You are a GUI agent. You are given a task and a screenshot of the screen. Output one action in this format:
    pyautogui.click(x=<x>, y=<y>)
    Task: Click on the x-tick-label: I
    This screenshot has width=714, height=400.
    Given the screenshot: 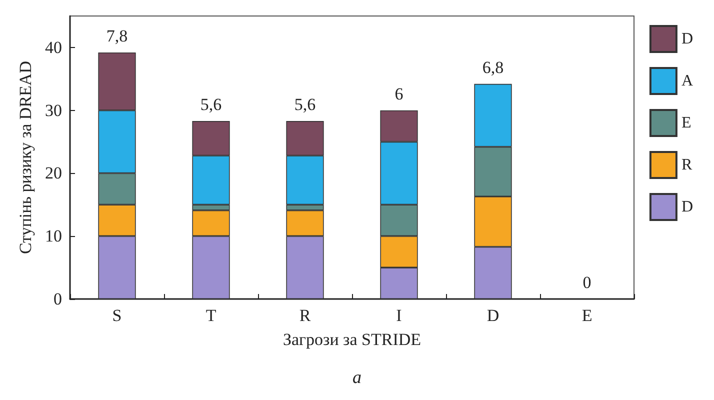 What is the action you would take?
    pyautogui.click(x=399, y=315)
    